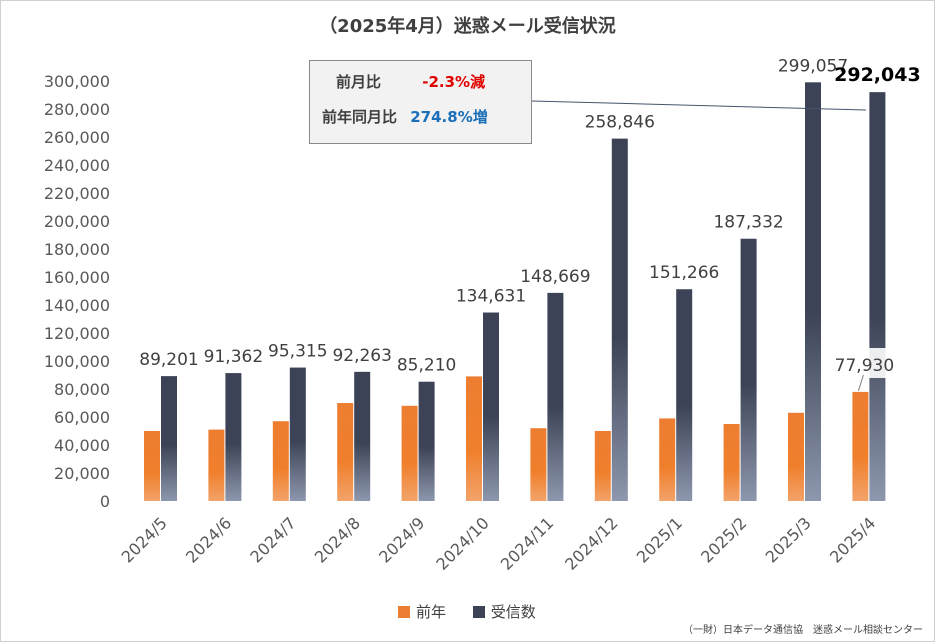 The image size is (935, 642). Describe the element at coordinates (462, 543) in the screenshot. I see `x-tick-label: 2024/10` at that location.